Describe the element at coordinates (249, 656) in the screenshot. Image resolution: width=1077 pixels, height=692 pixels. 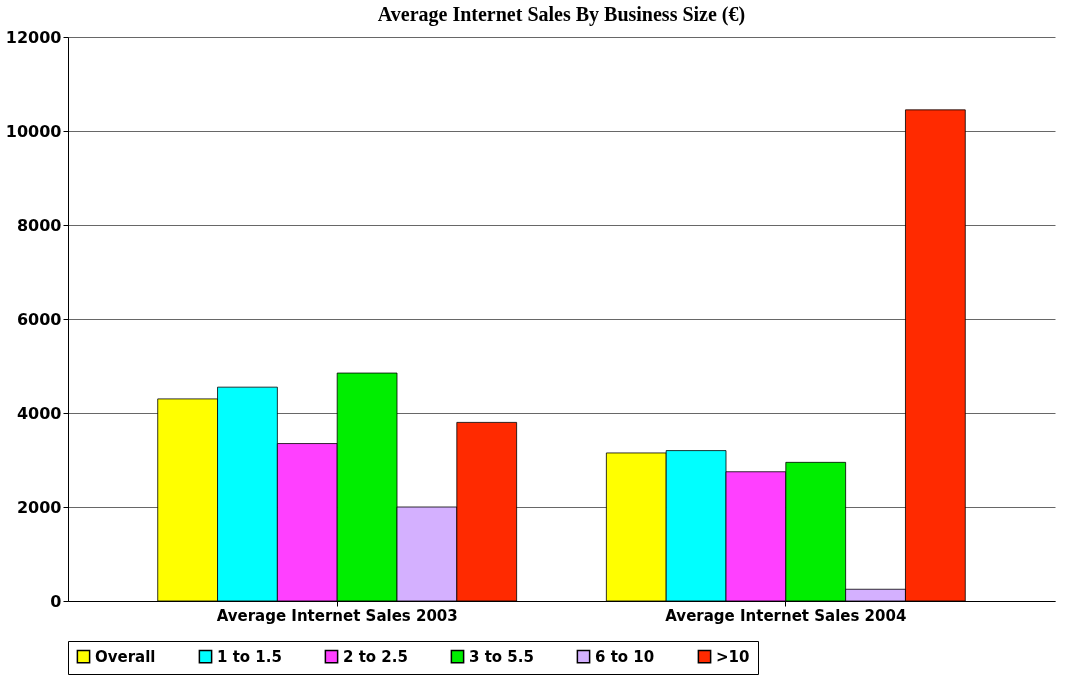
I see `legend-label: 1 to 1.5` at that location.